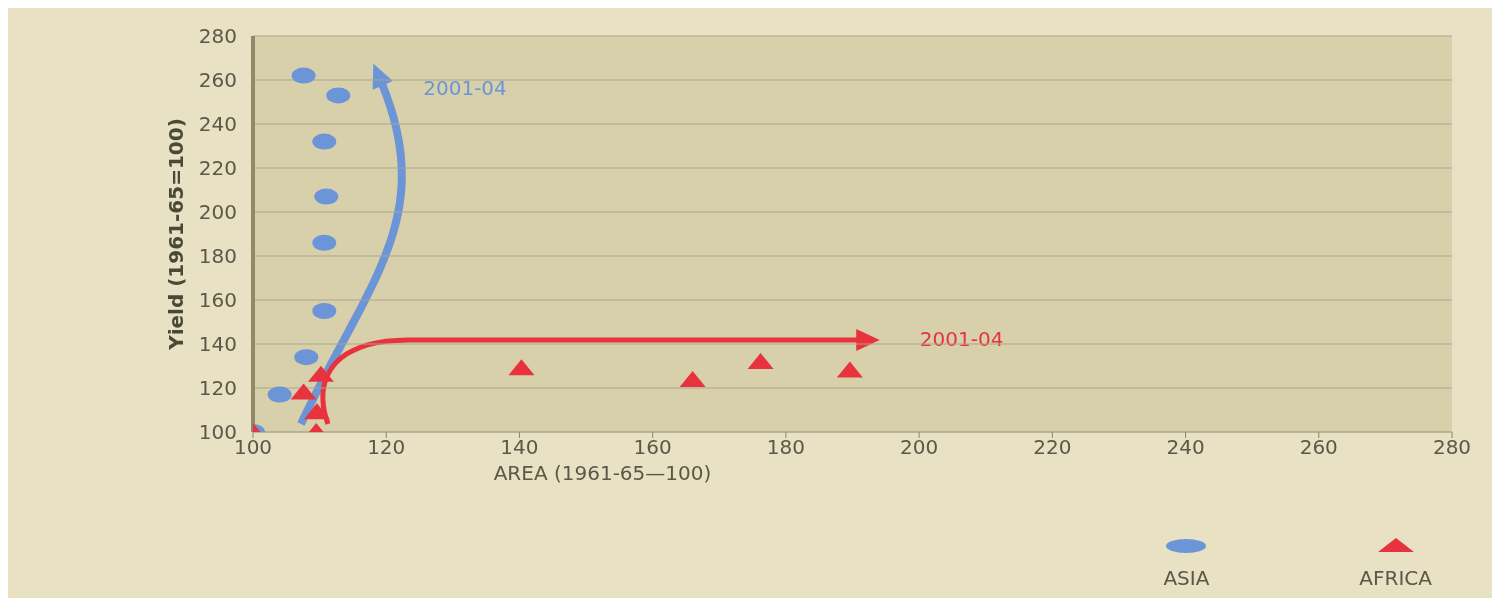  Describe the element at coordinates (217, 168) in the screenshot. I see `y-tick-label: 220` at that location.